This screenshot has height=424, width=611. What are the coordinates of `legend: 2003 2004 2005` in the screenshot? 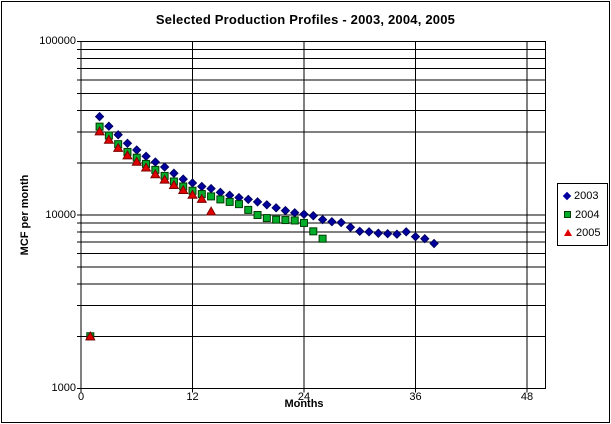 It's located at (582, 214).